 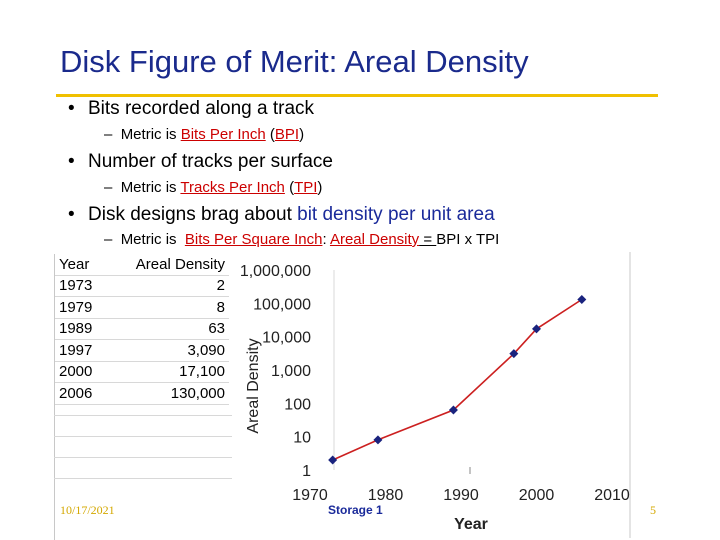 I want to click on series-markers, so click(x=457, y=380).